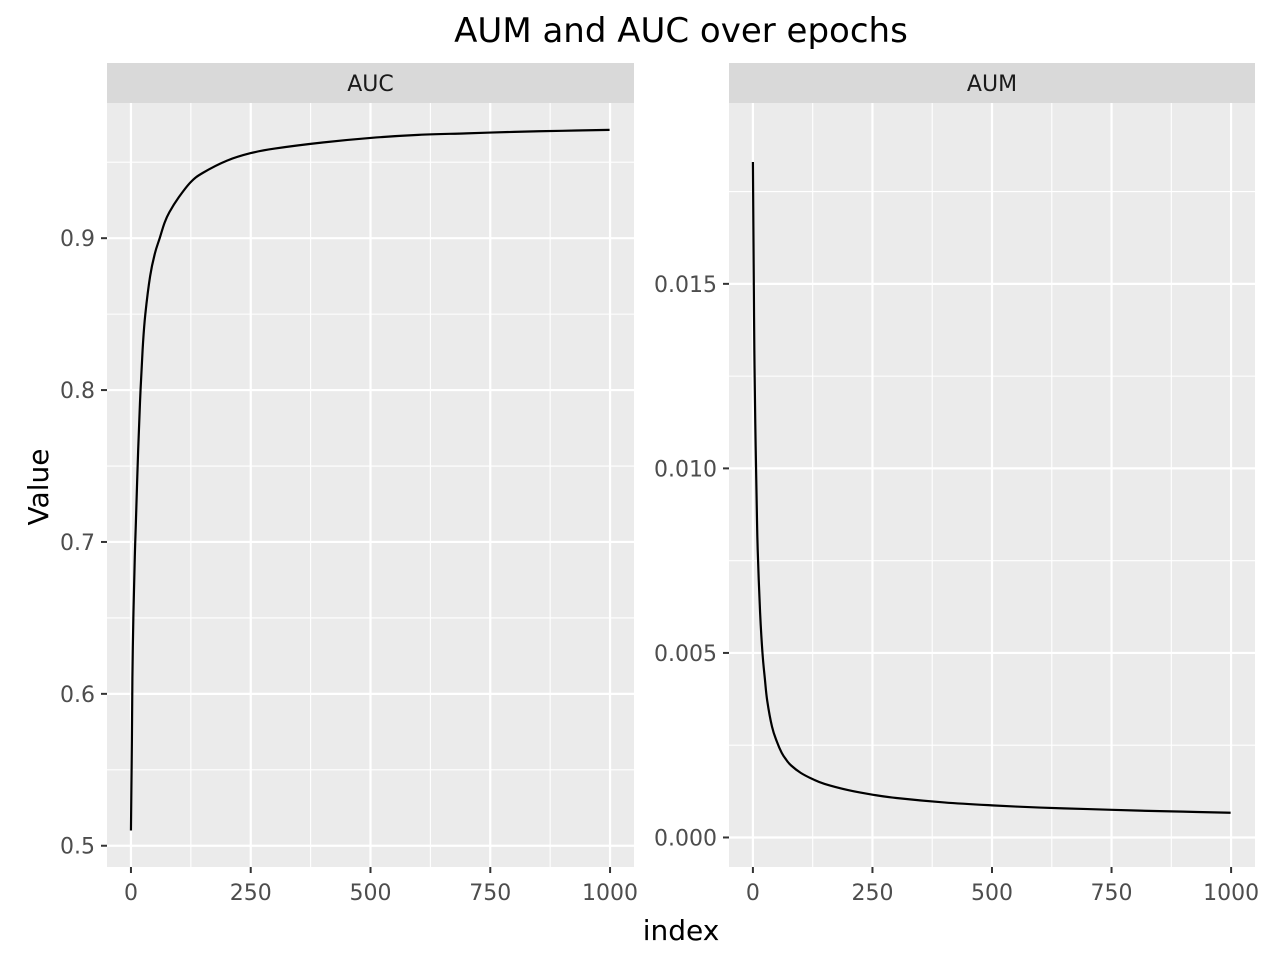 This screenshot has width=1280, height=964. I want to click on strip-aum, so click(992, 83).